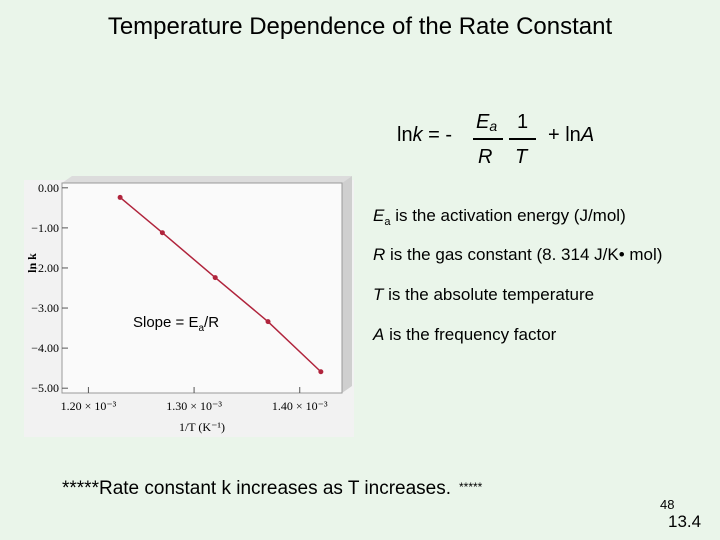 The image size is (720, 540). Describe the element at coordinates (32, 263) in the screenshot. I see `y-axis-label: ln k` at that location.